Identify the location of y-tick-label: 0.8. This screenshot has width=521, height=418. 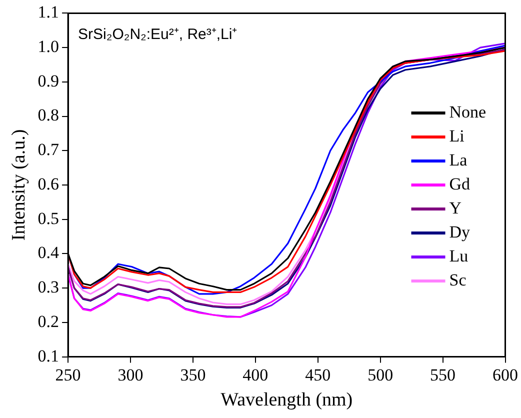
(49, 115).